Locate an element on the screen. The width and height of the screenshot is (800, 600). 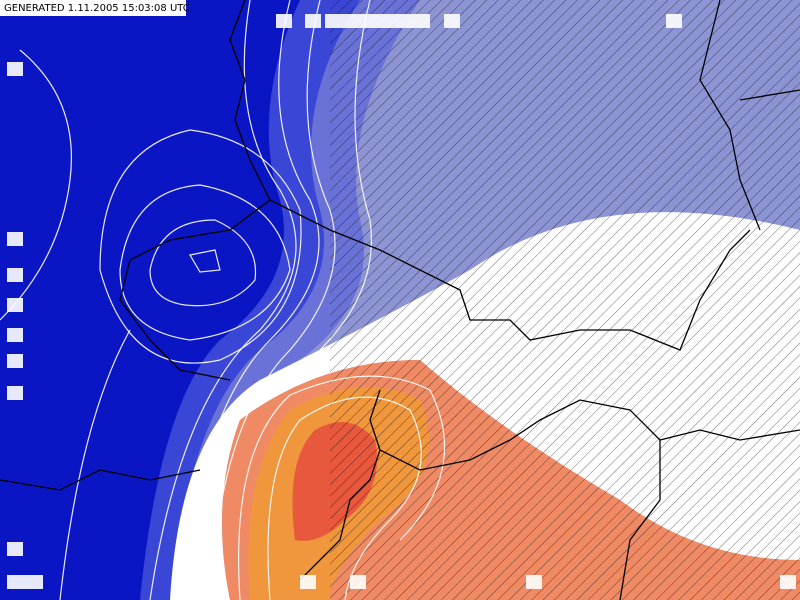
generated-label: GENERATED 1.11.2005 15:03:08 UTC is located at coordinates (97, 8).